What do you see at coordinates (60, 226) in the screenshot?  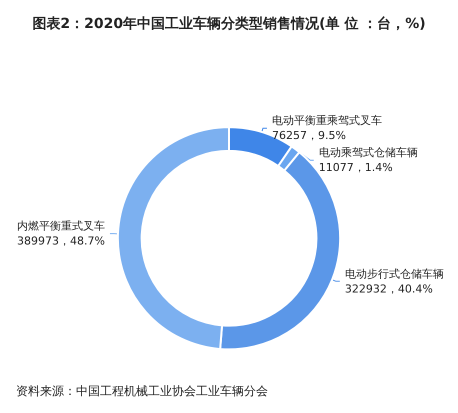 I see `slice-label: 内燃平衡重式叉车` at bounding box center [60, 226].